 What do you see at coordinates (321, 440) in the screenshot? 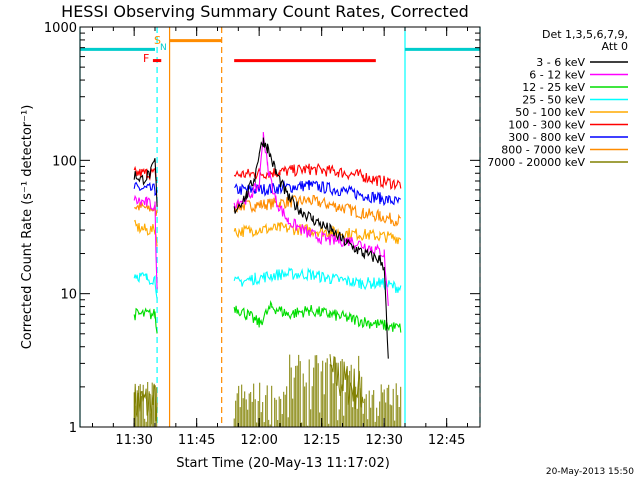
I see `x-tick-label: 12:15` at bounding box center [321, 440].